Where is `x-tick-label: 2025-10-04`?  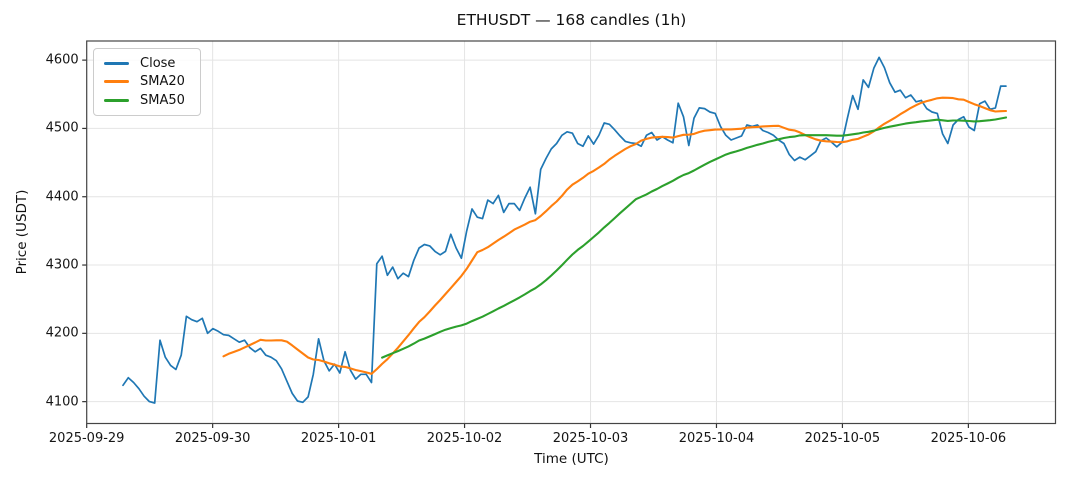
x-tick-label: 2025-10-04 is located at coordinates (716, 438).